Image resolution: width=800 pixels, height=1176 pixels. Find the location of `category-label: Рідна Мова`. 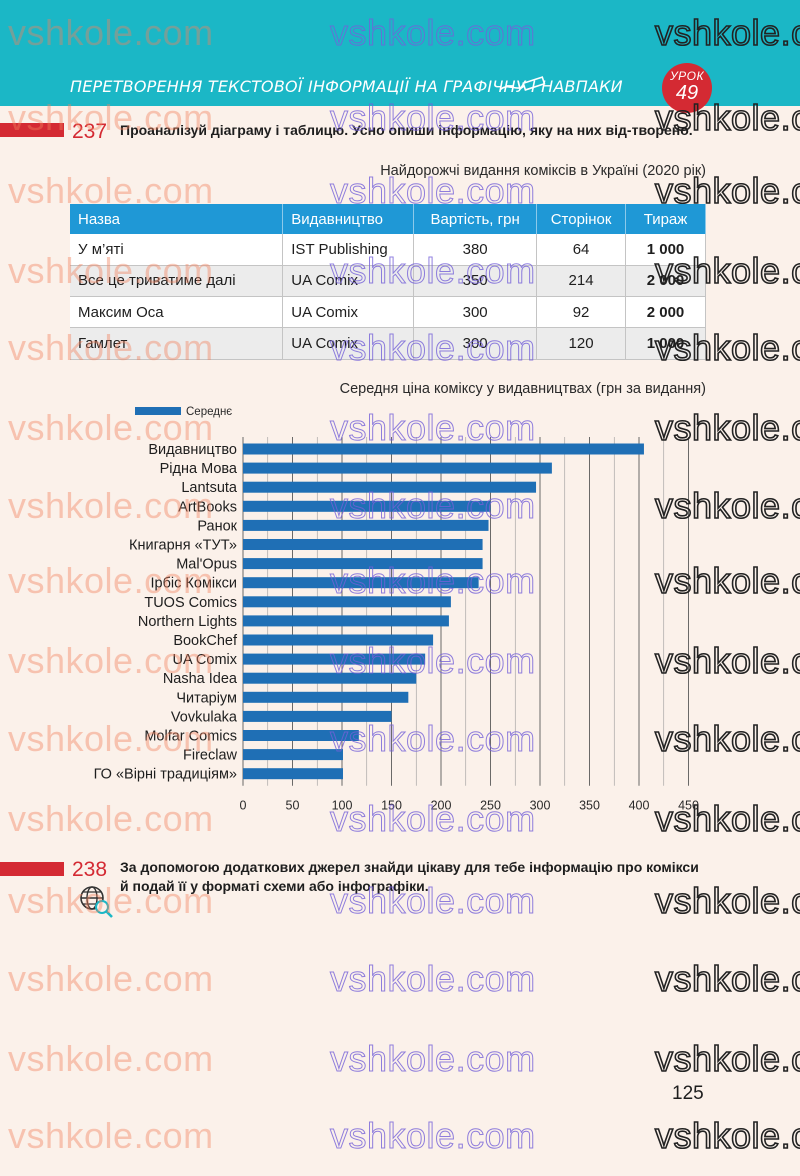

category-label: Рідна Мова is located at coordinates (199, 469).